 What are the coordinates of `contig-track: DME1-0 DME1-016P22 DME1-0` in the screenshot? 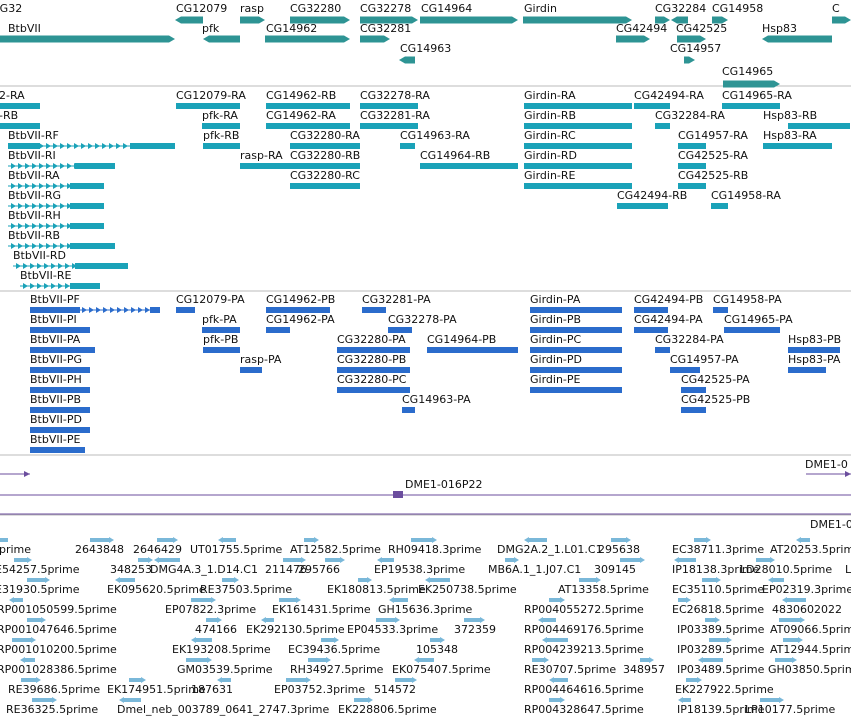 It's located at (425, 494).